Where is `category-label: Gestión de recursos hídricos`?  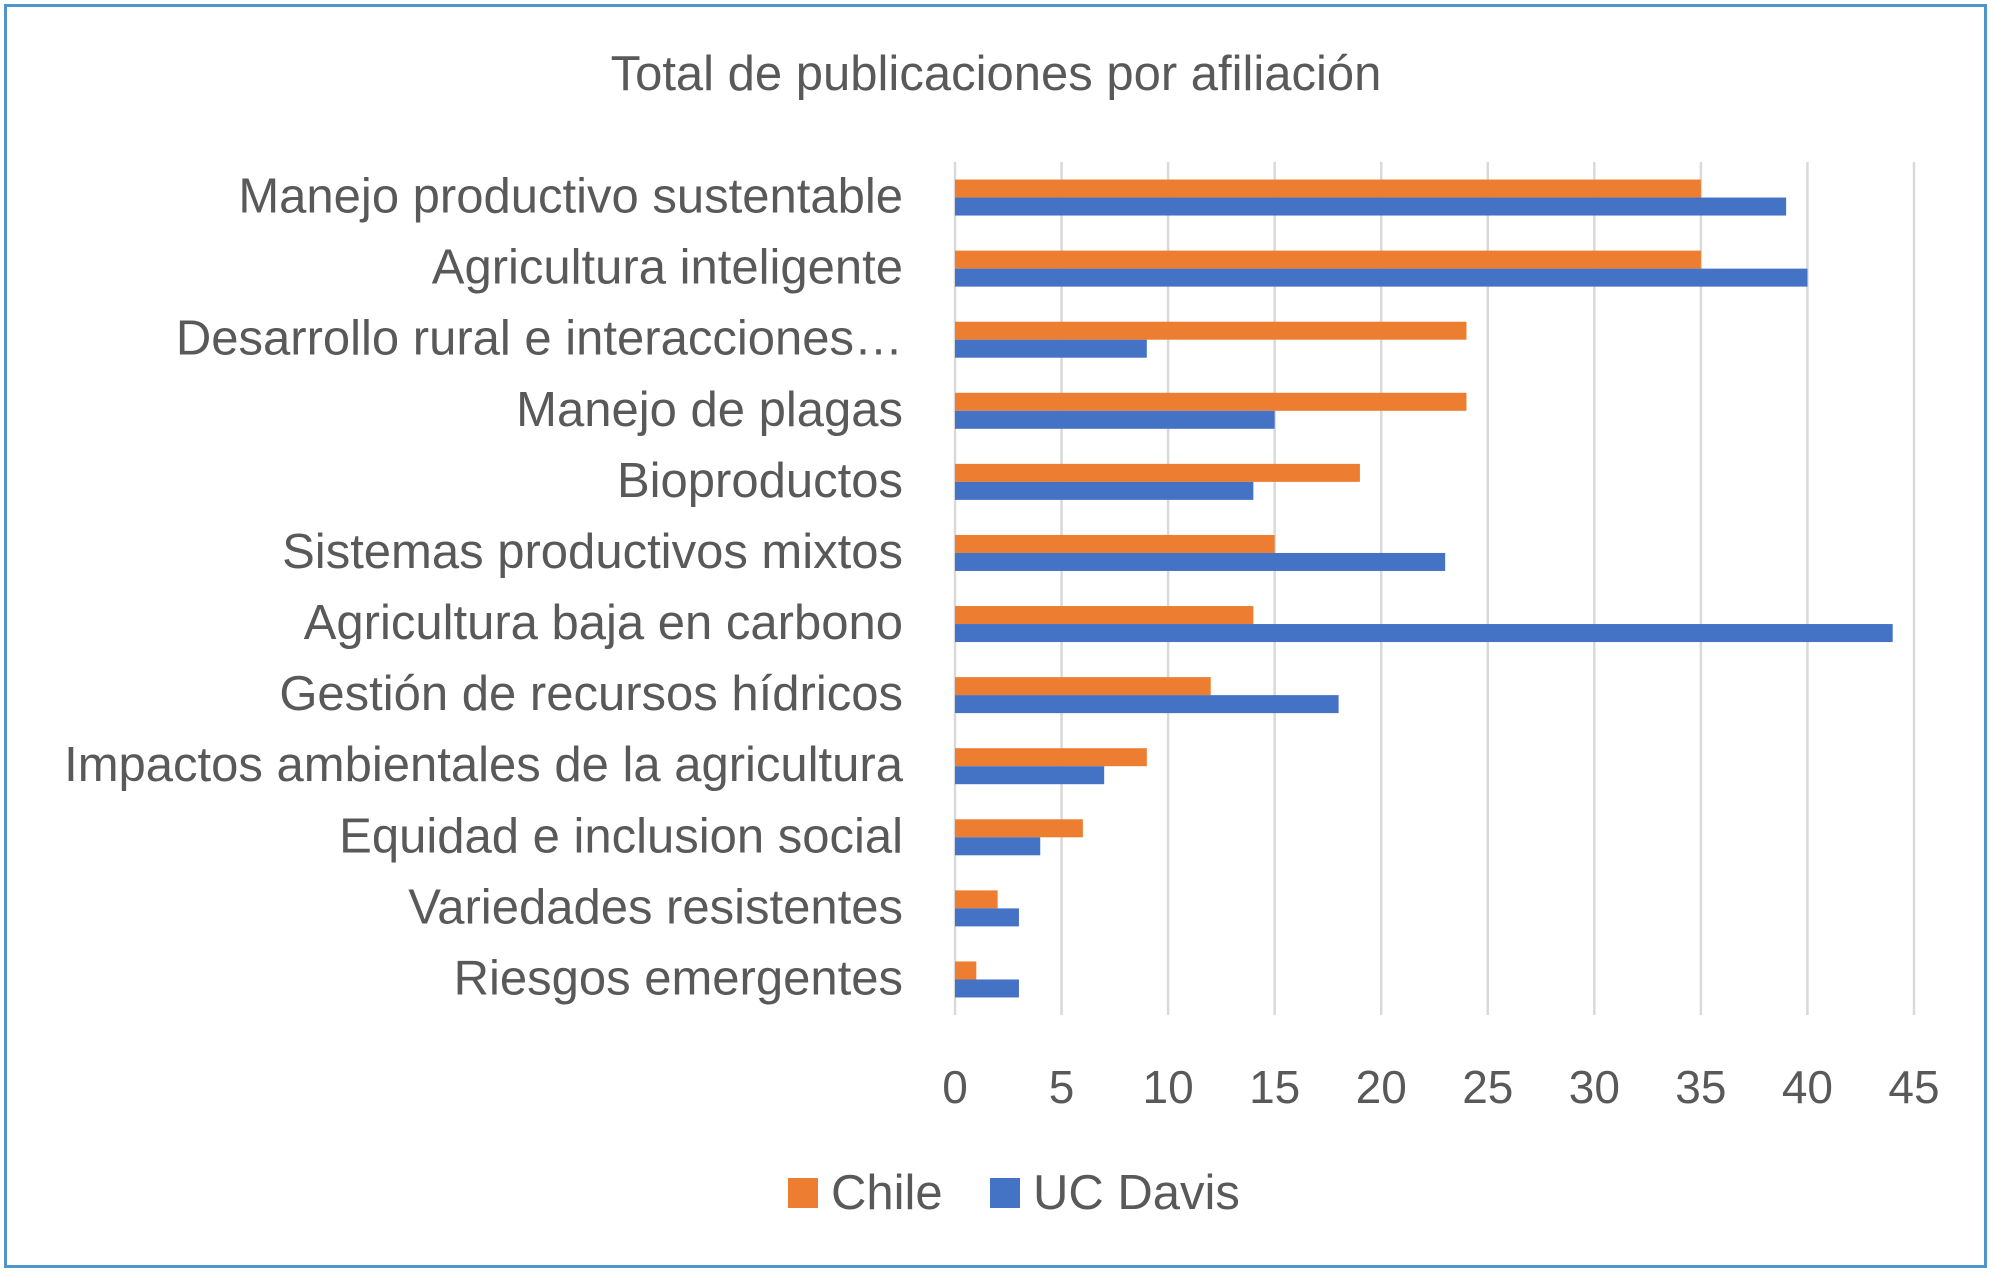 category-label: Gestión de recursos hídricos is located at coordinates (591, 694).